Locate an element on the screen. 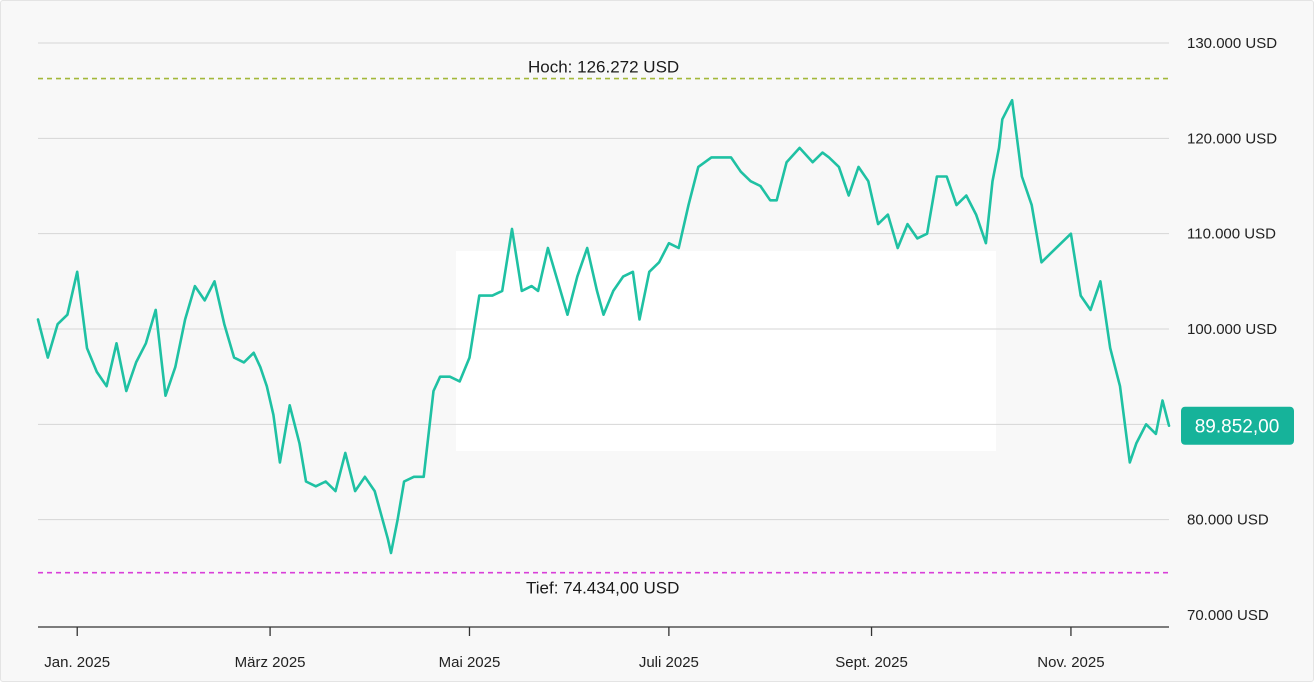  current-price-badge-bg is located at coordinates (1237, 425).